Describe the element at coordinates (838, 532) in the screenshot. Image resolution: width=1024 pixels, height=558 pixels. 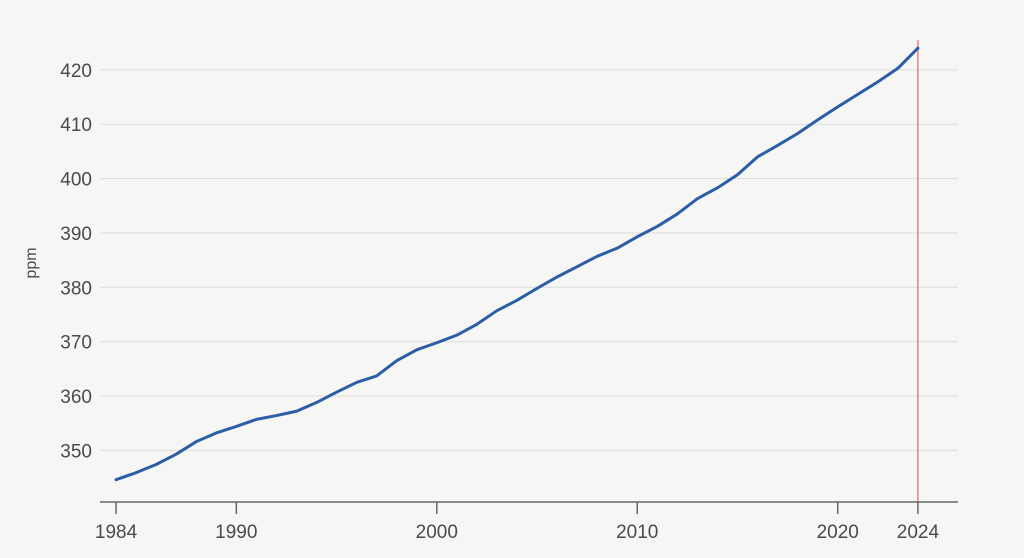
I see `x-tick-label: 2020` at that location.